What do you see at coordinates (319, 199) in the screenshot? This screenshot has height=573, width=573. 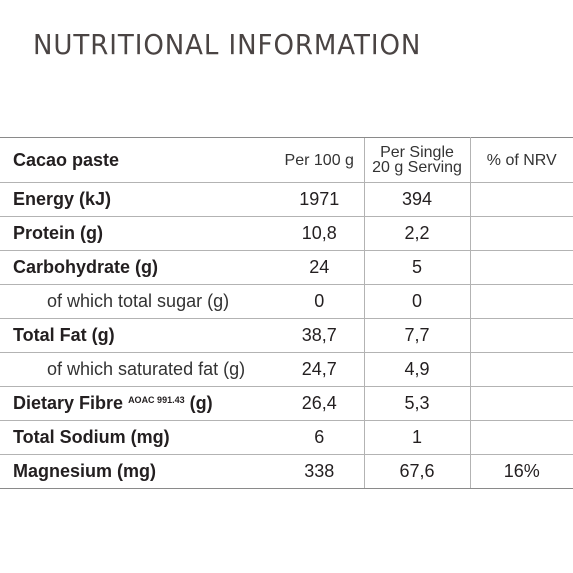 I see `cell-per100: 1971` at bounding box center [319, 199].